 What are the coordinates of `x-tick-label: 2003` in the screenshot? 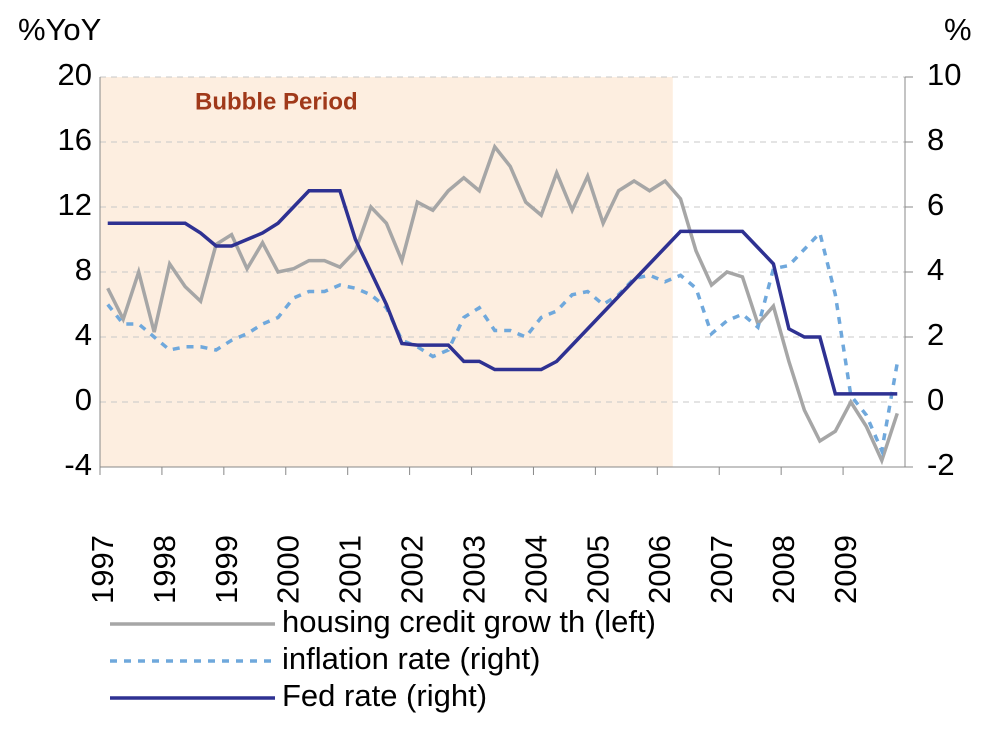 It's located at (473, 569).